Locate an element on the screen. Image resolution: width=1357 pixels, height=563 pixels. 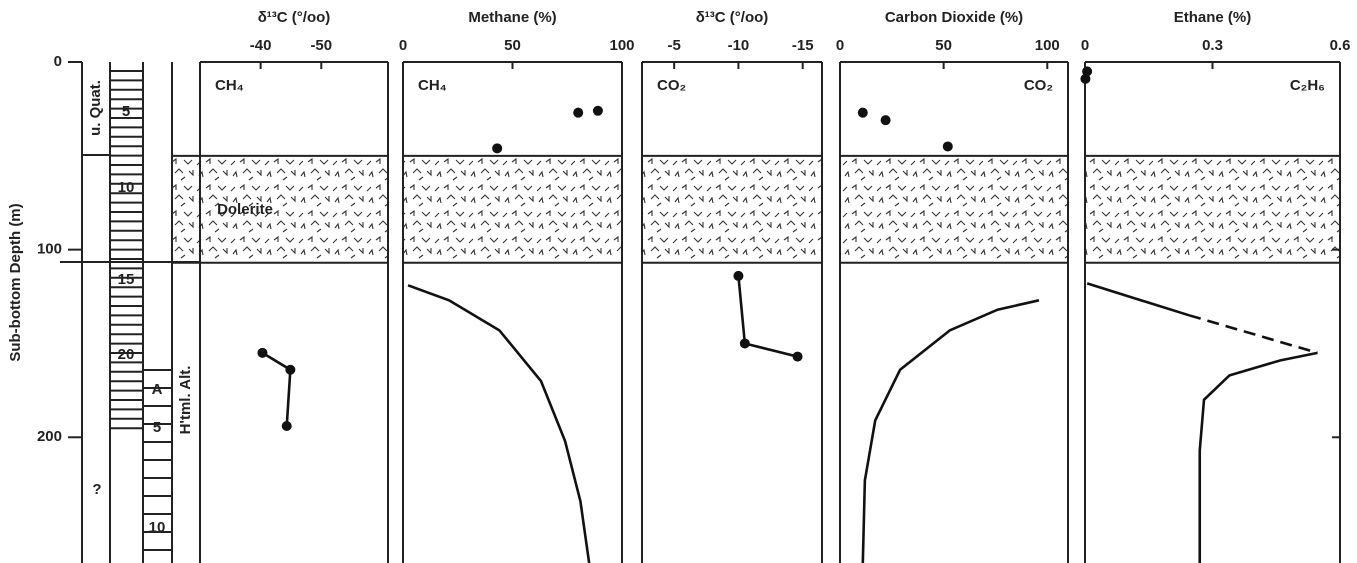
y-tick-label: 200 is located at coordinates (49, 436).